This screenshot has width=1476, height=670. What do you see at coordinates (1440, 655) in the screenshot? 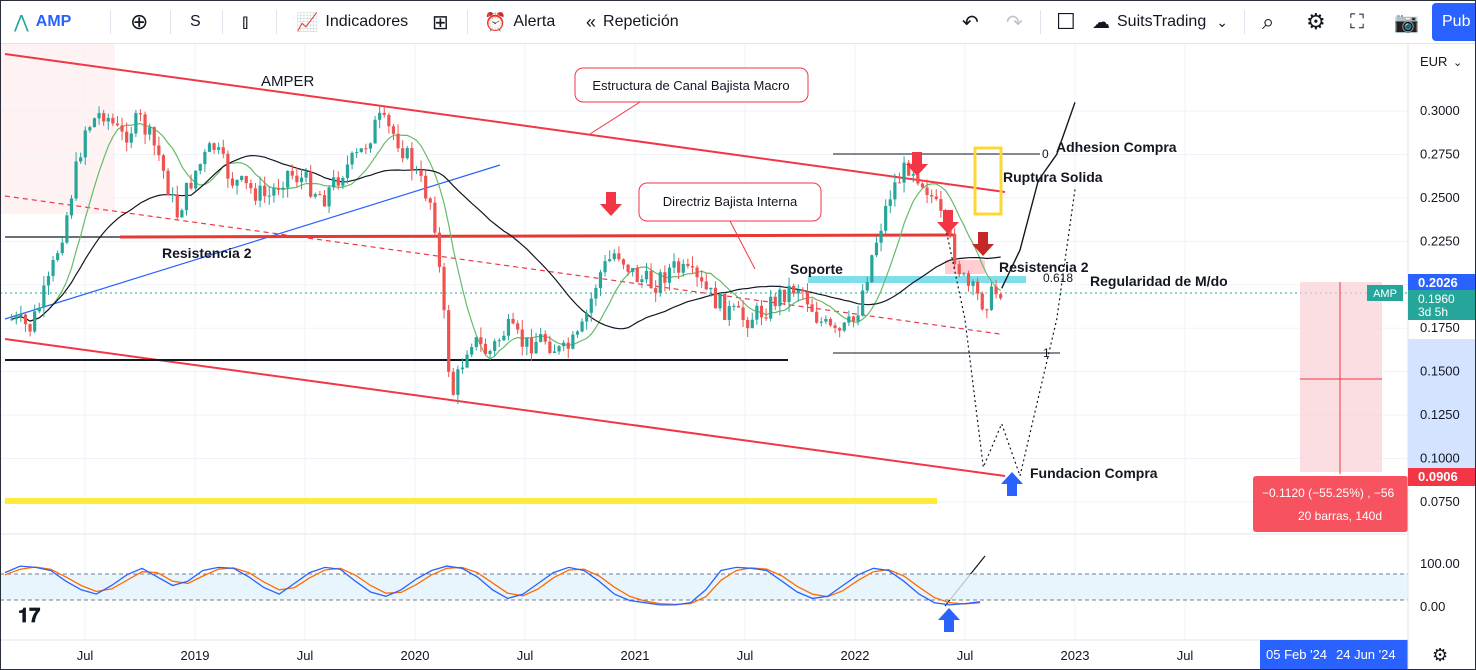
I see `gear-icon: ⚙` at bounding box center [1440, 655].